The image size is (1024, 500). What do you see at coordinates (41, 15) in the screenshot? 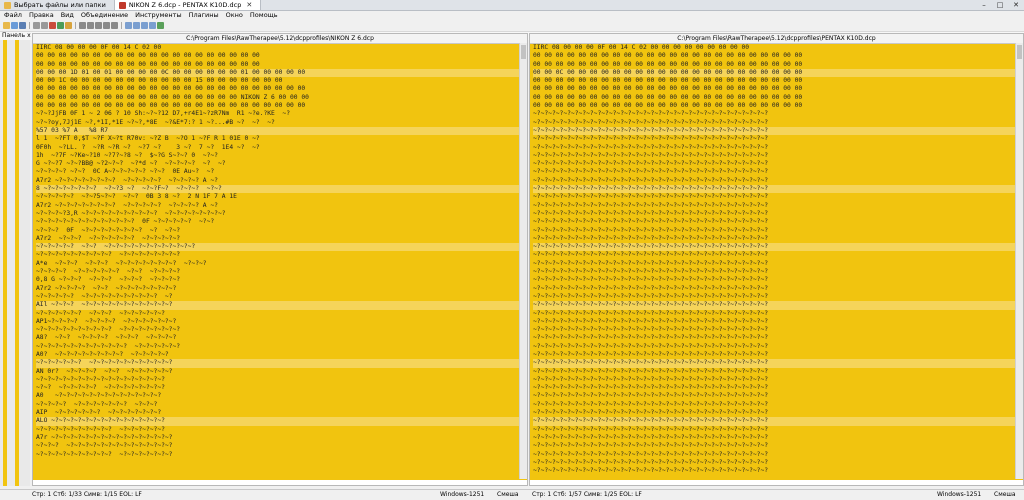
I see `menu-edit: Правка` at bounding box center [41, 15].